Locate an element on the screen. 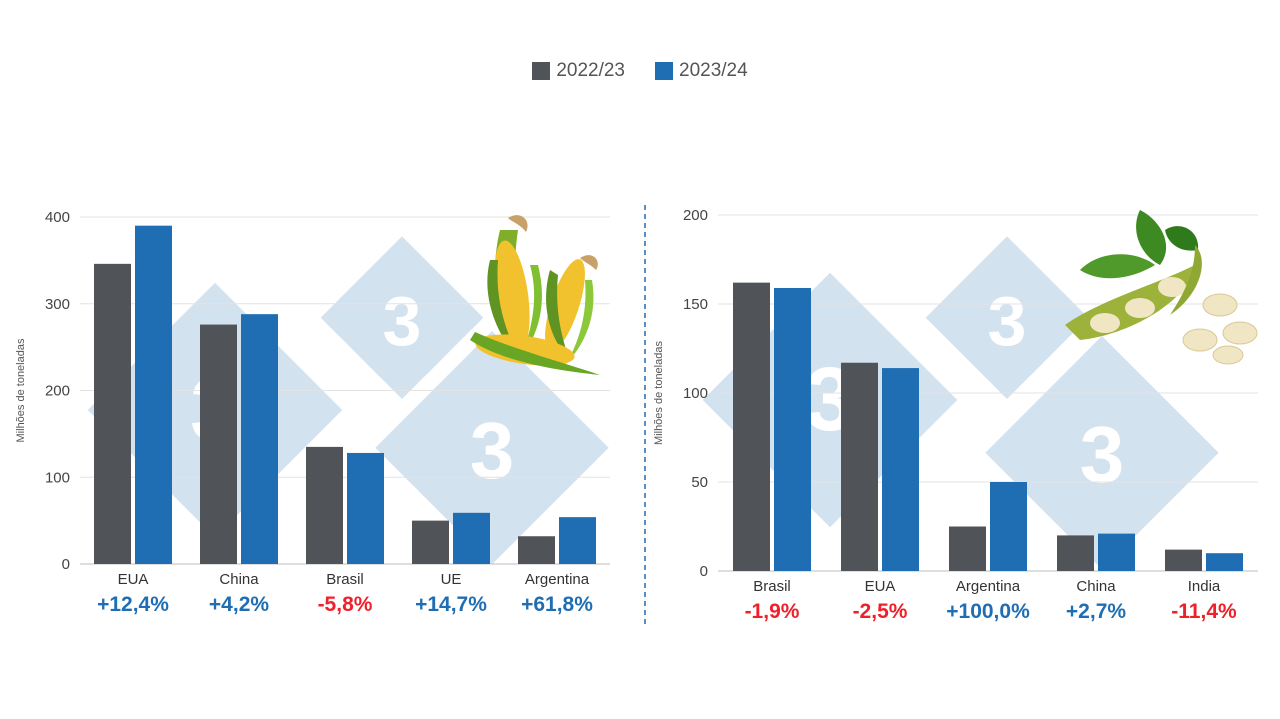 Image resolution: width=1280 pixels, height=719 pixels. x-tick-label: India is located at coordinates (1204, 586).